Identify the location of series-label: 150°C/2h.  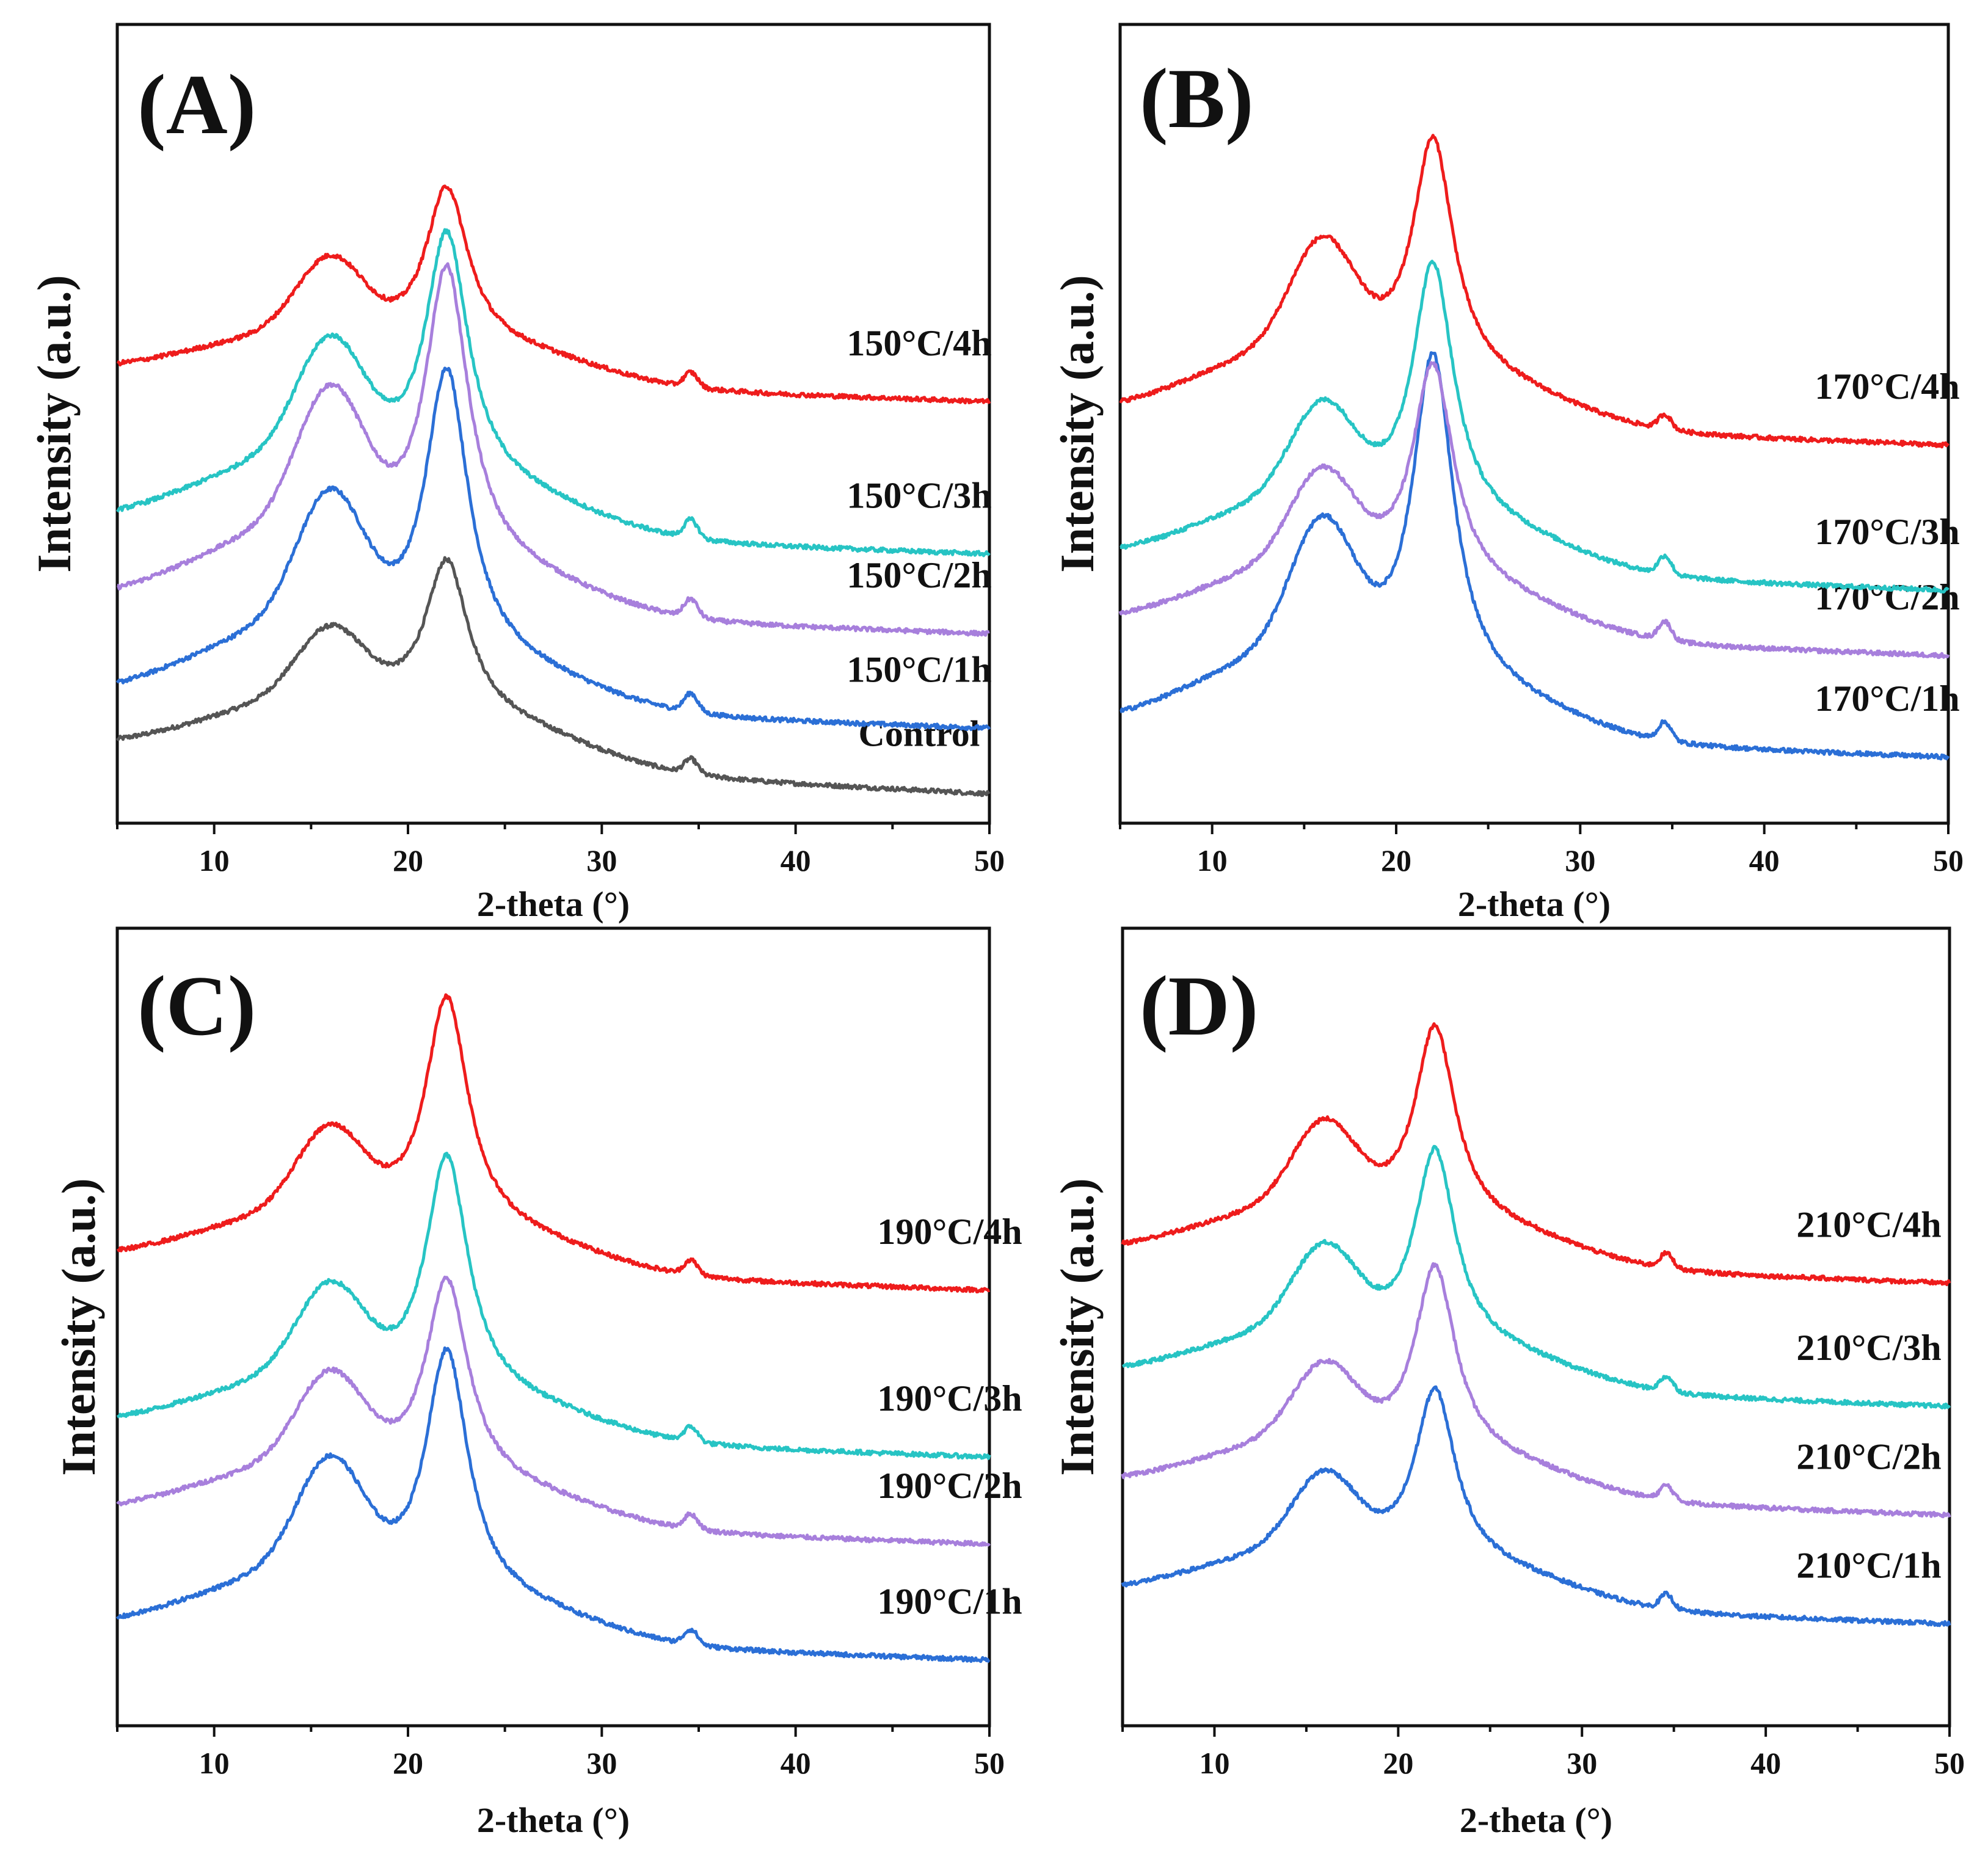
(919, 575).